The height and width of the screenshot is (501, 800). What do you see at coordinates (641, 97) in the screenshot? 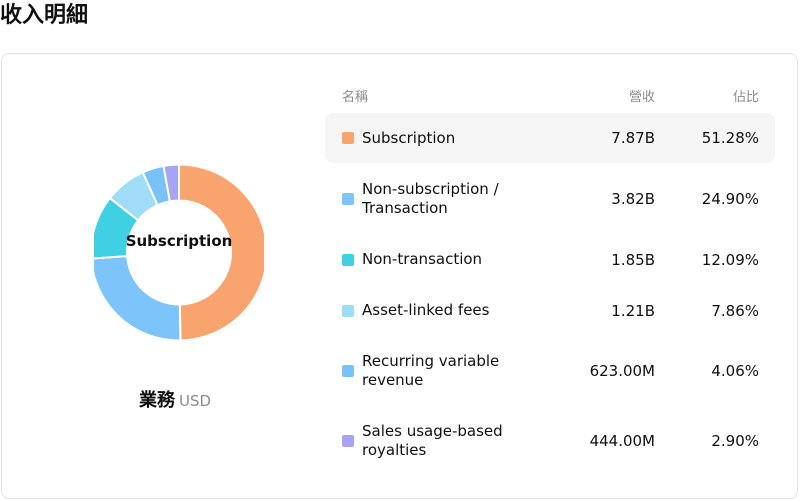
I see `header-revenue: 營收` at bounding box center [641, 97].